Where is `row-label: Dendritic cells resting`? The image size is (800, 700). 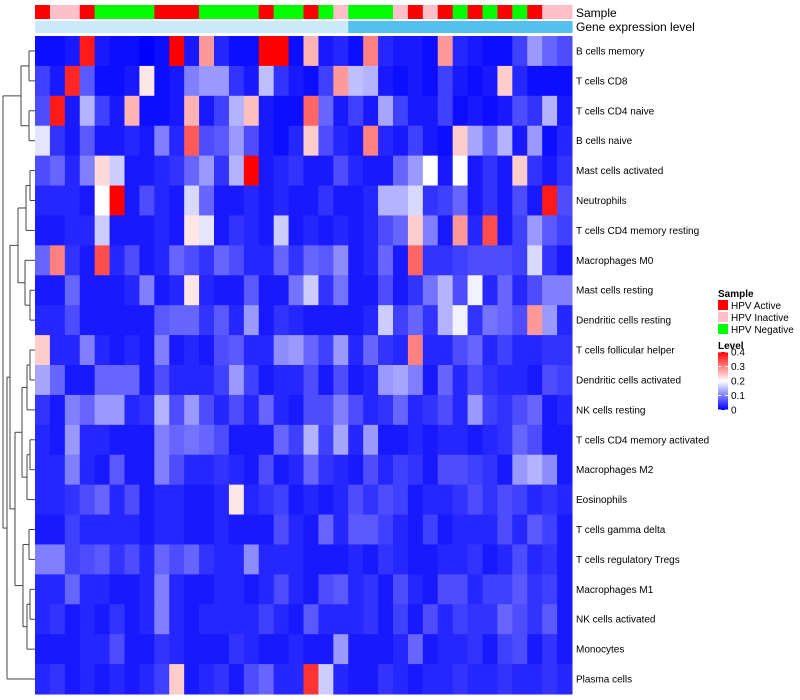
row-label: Dendritic cells resting is located at coordinates (623, 321).